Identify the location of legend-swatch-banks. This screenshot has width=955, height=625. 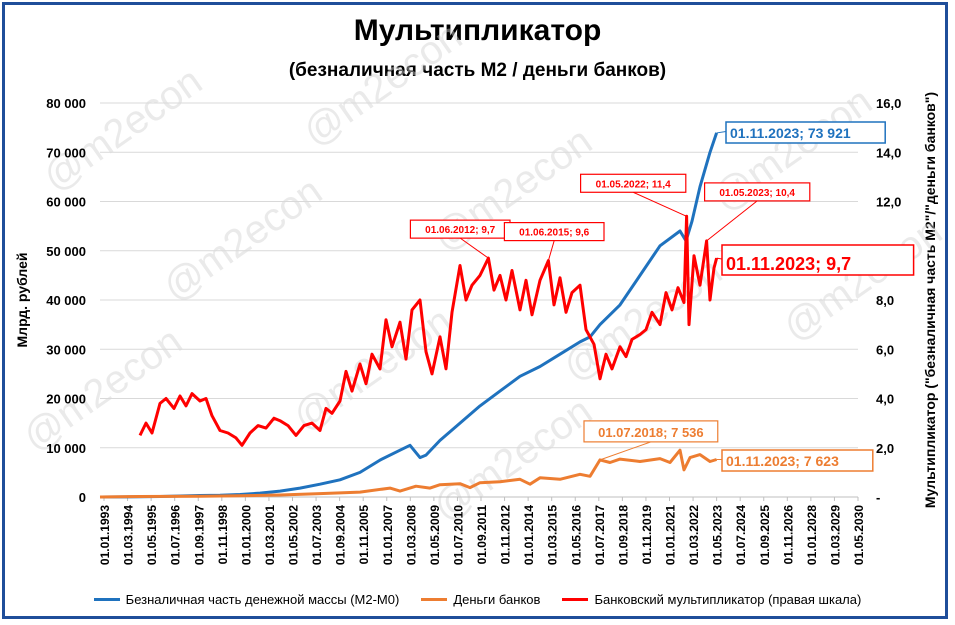
(434, 599).